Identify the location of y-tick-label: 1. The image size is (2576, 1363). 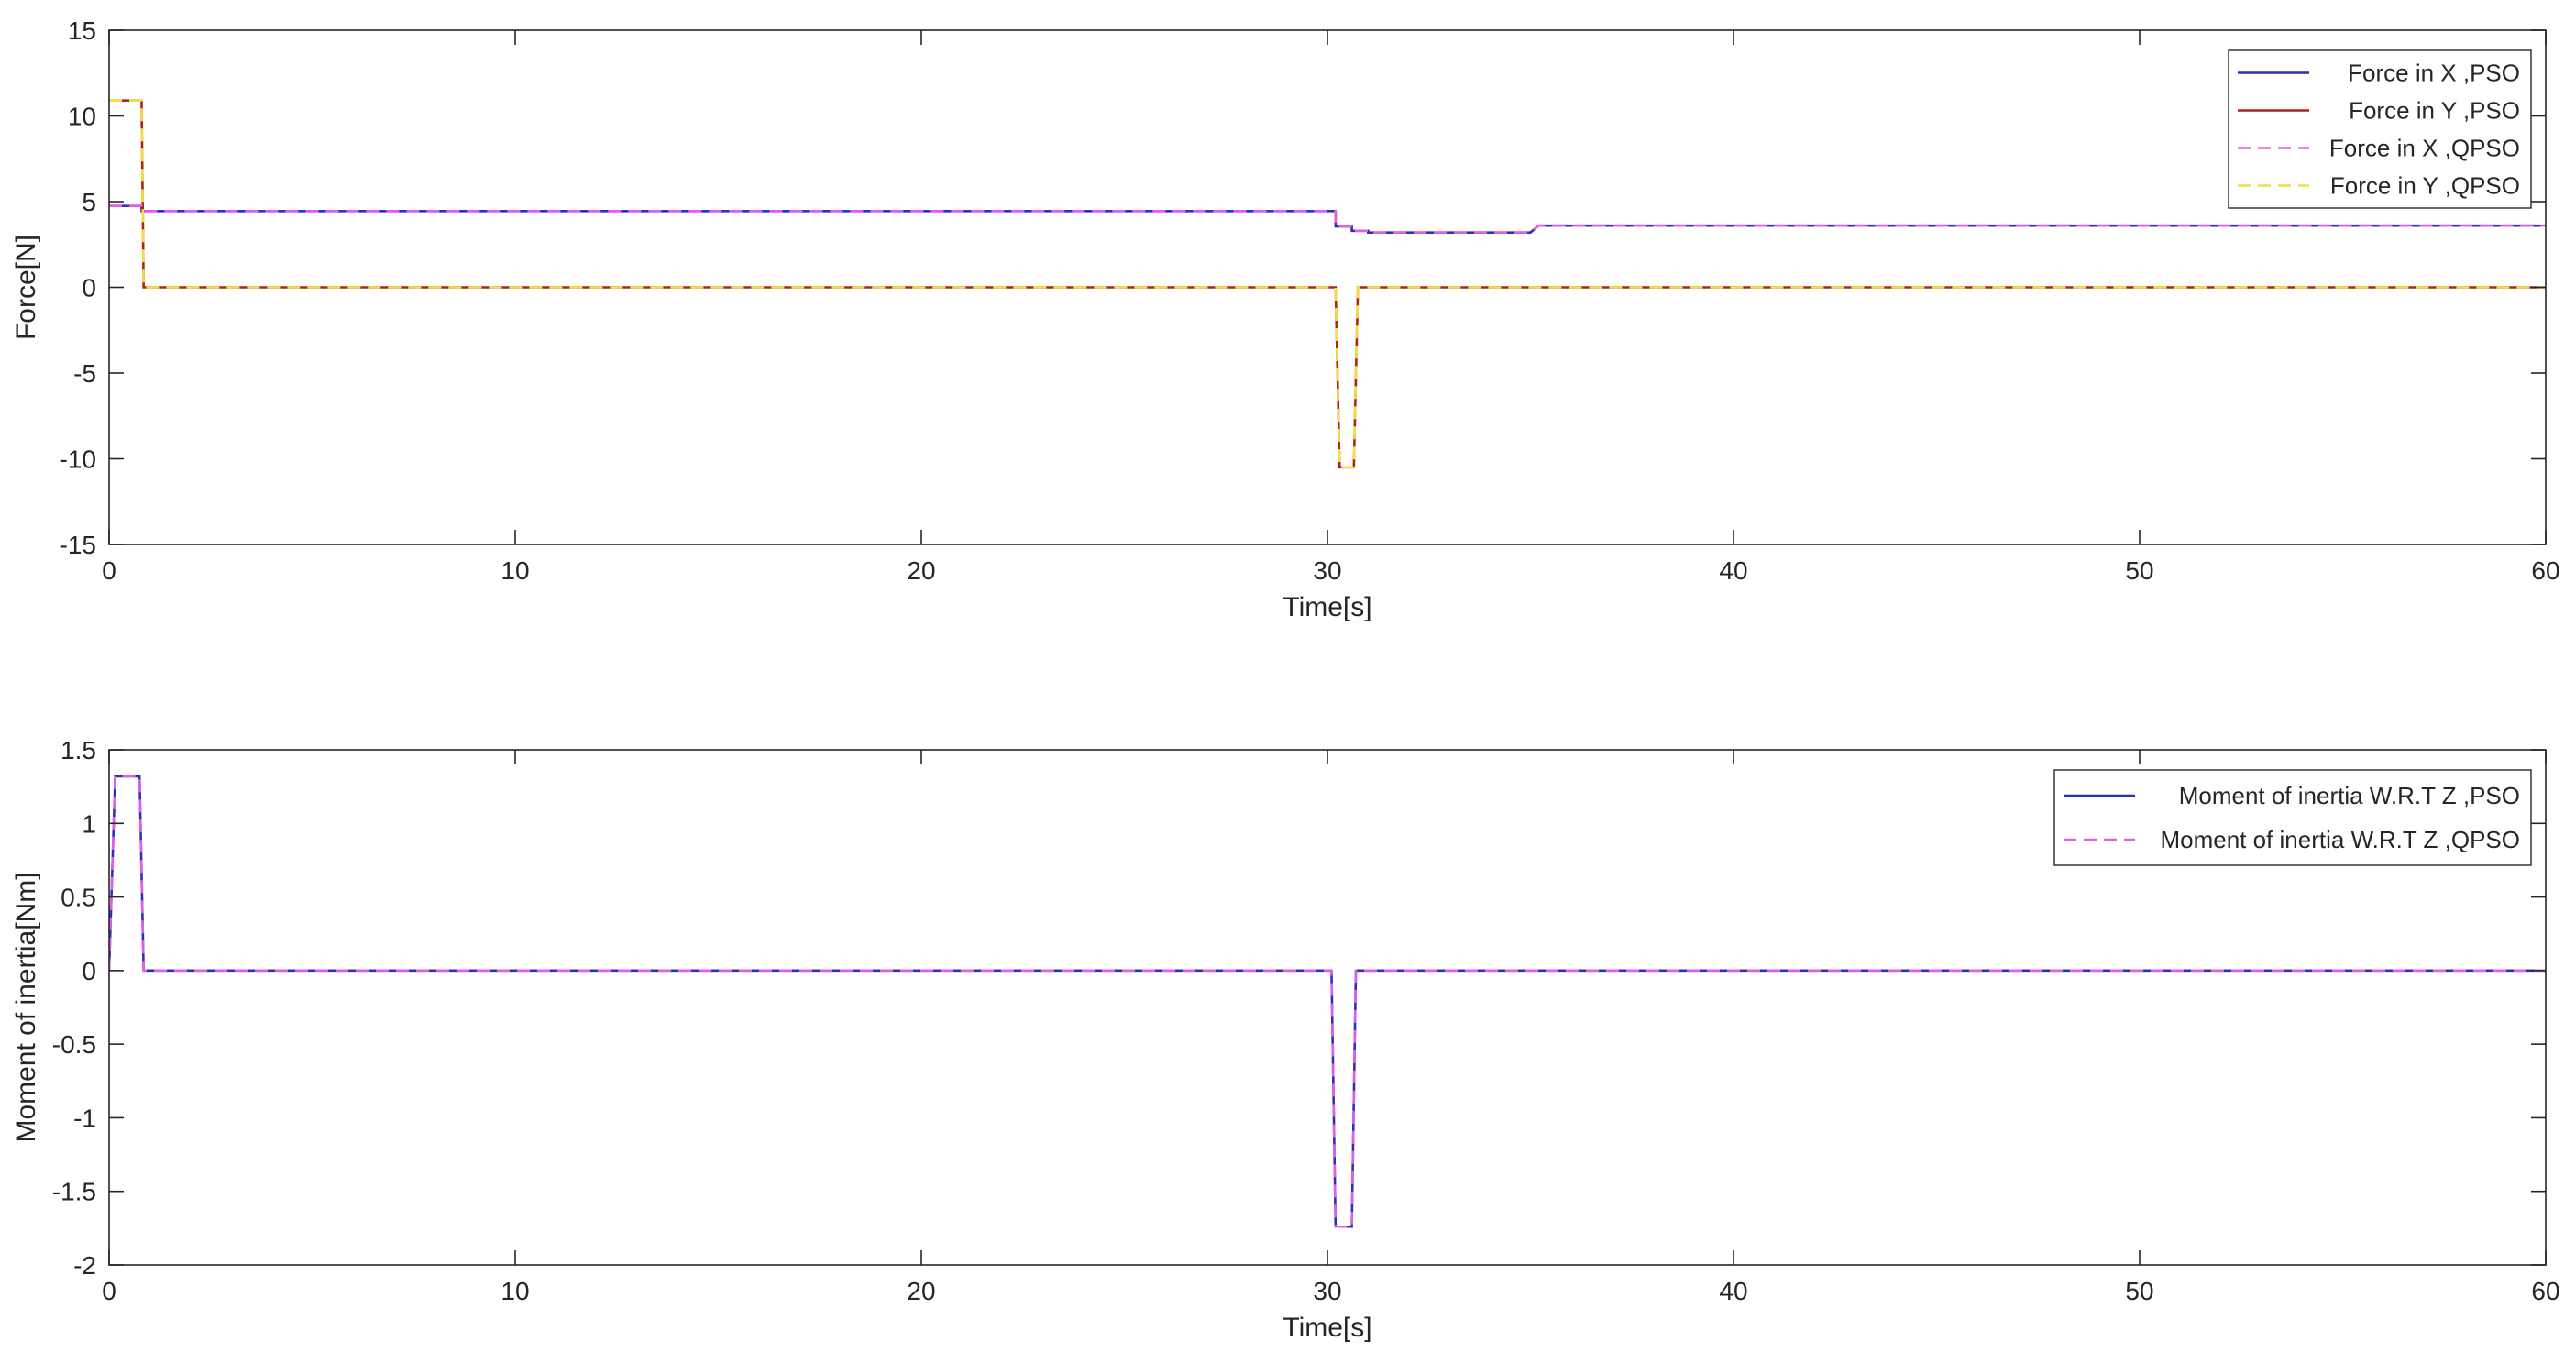
(89, 823).